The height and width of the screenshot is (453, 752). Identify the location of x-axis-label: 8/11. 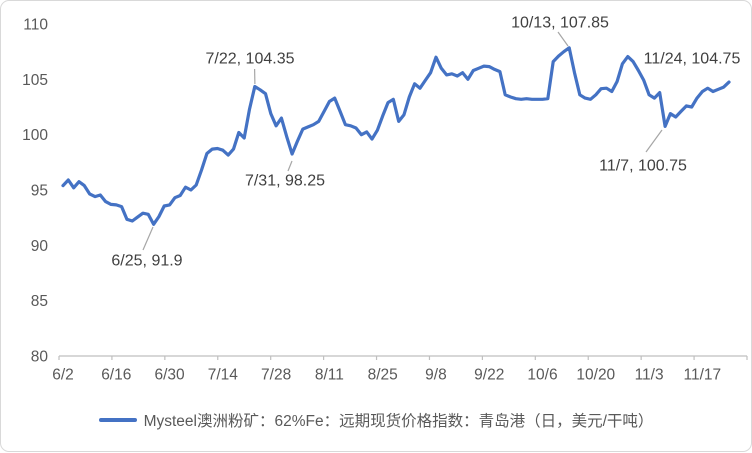
(329, 374).